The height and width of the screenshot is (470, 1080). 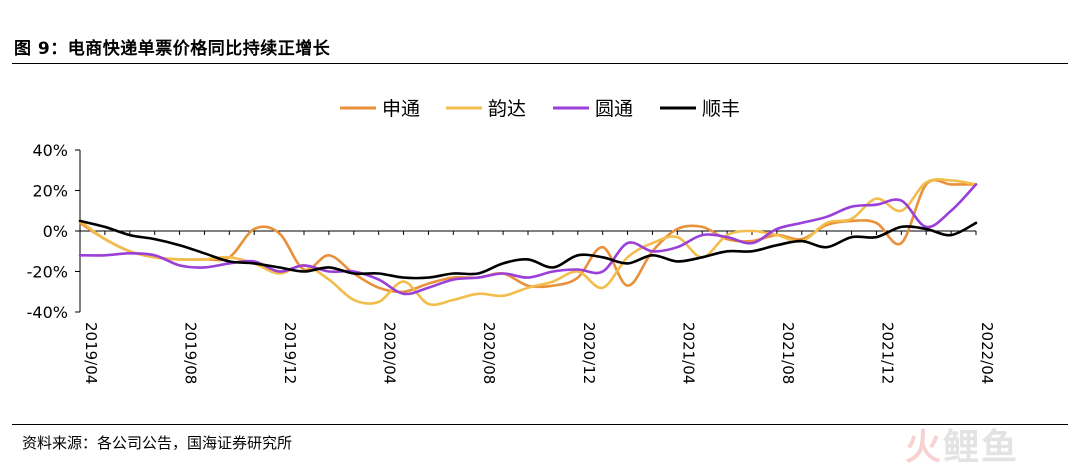 I want to click on legend-label: 顺丰, so click(x=721, y=109).